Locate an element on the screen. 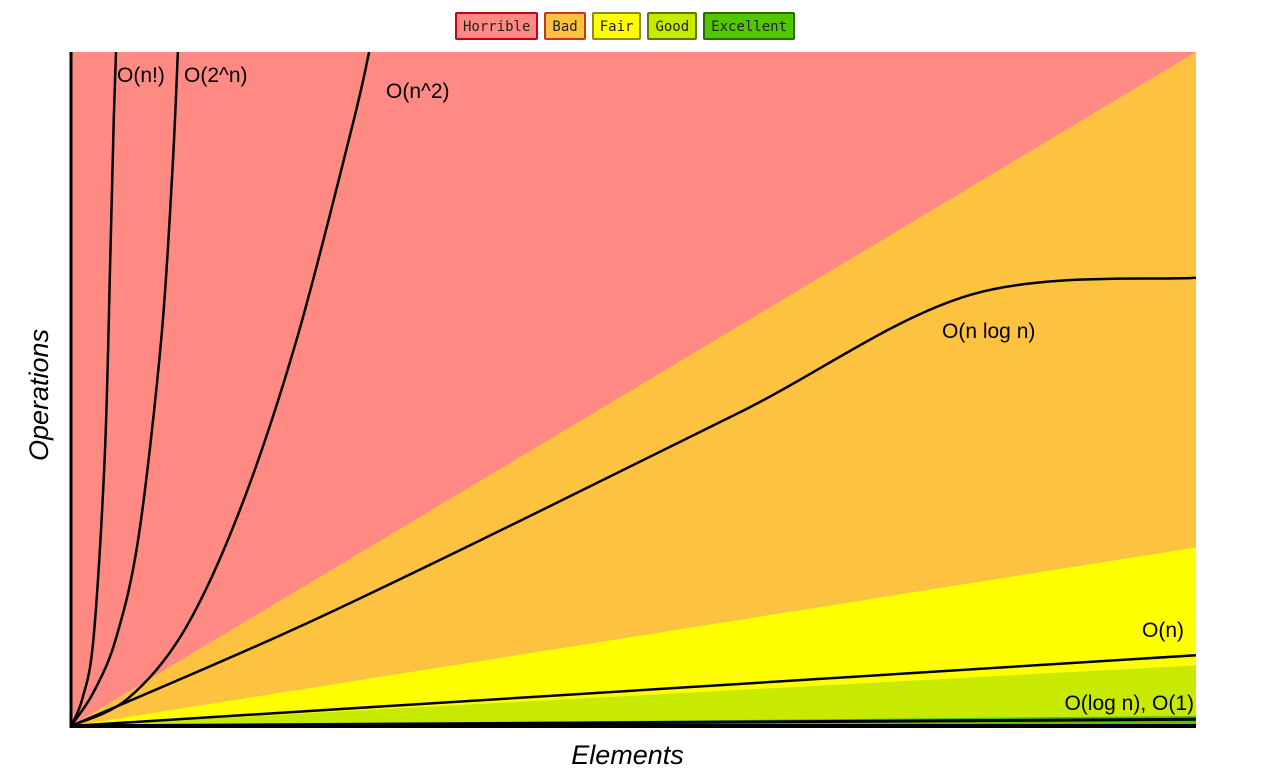  x-axis-title: Elements is located at coordinates (627, 755).